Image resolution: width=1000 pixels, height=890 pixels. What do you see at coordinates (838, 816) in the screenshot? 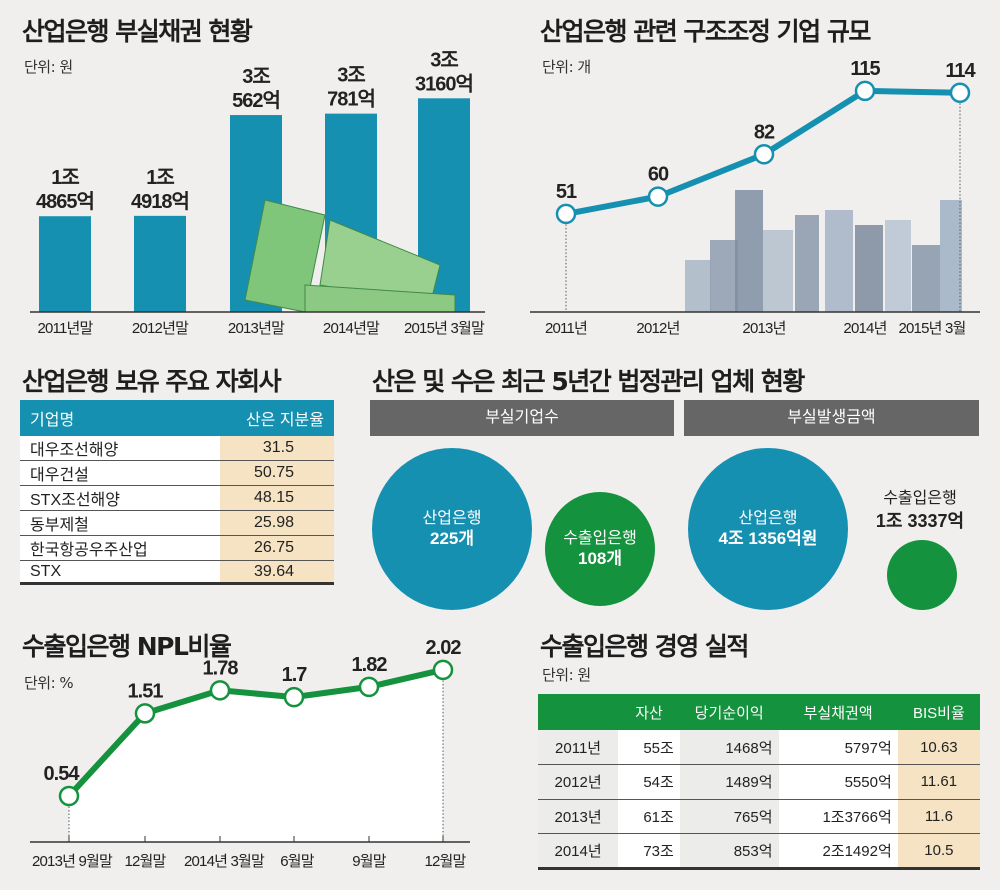
I see `npl-amount-cell: 1조3766억` at bounding box center [838, 816].